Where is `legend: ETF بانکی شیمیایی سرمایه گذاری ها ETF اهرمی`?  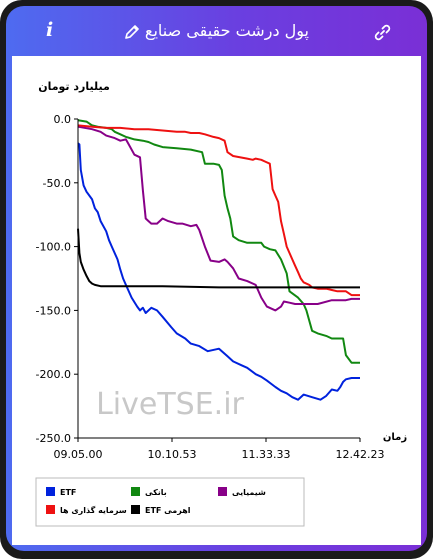 legend: ETF بانکی شیمیایی سرمایه گذاری ها ETF اهرمی is located at coordinates (170, 502).